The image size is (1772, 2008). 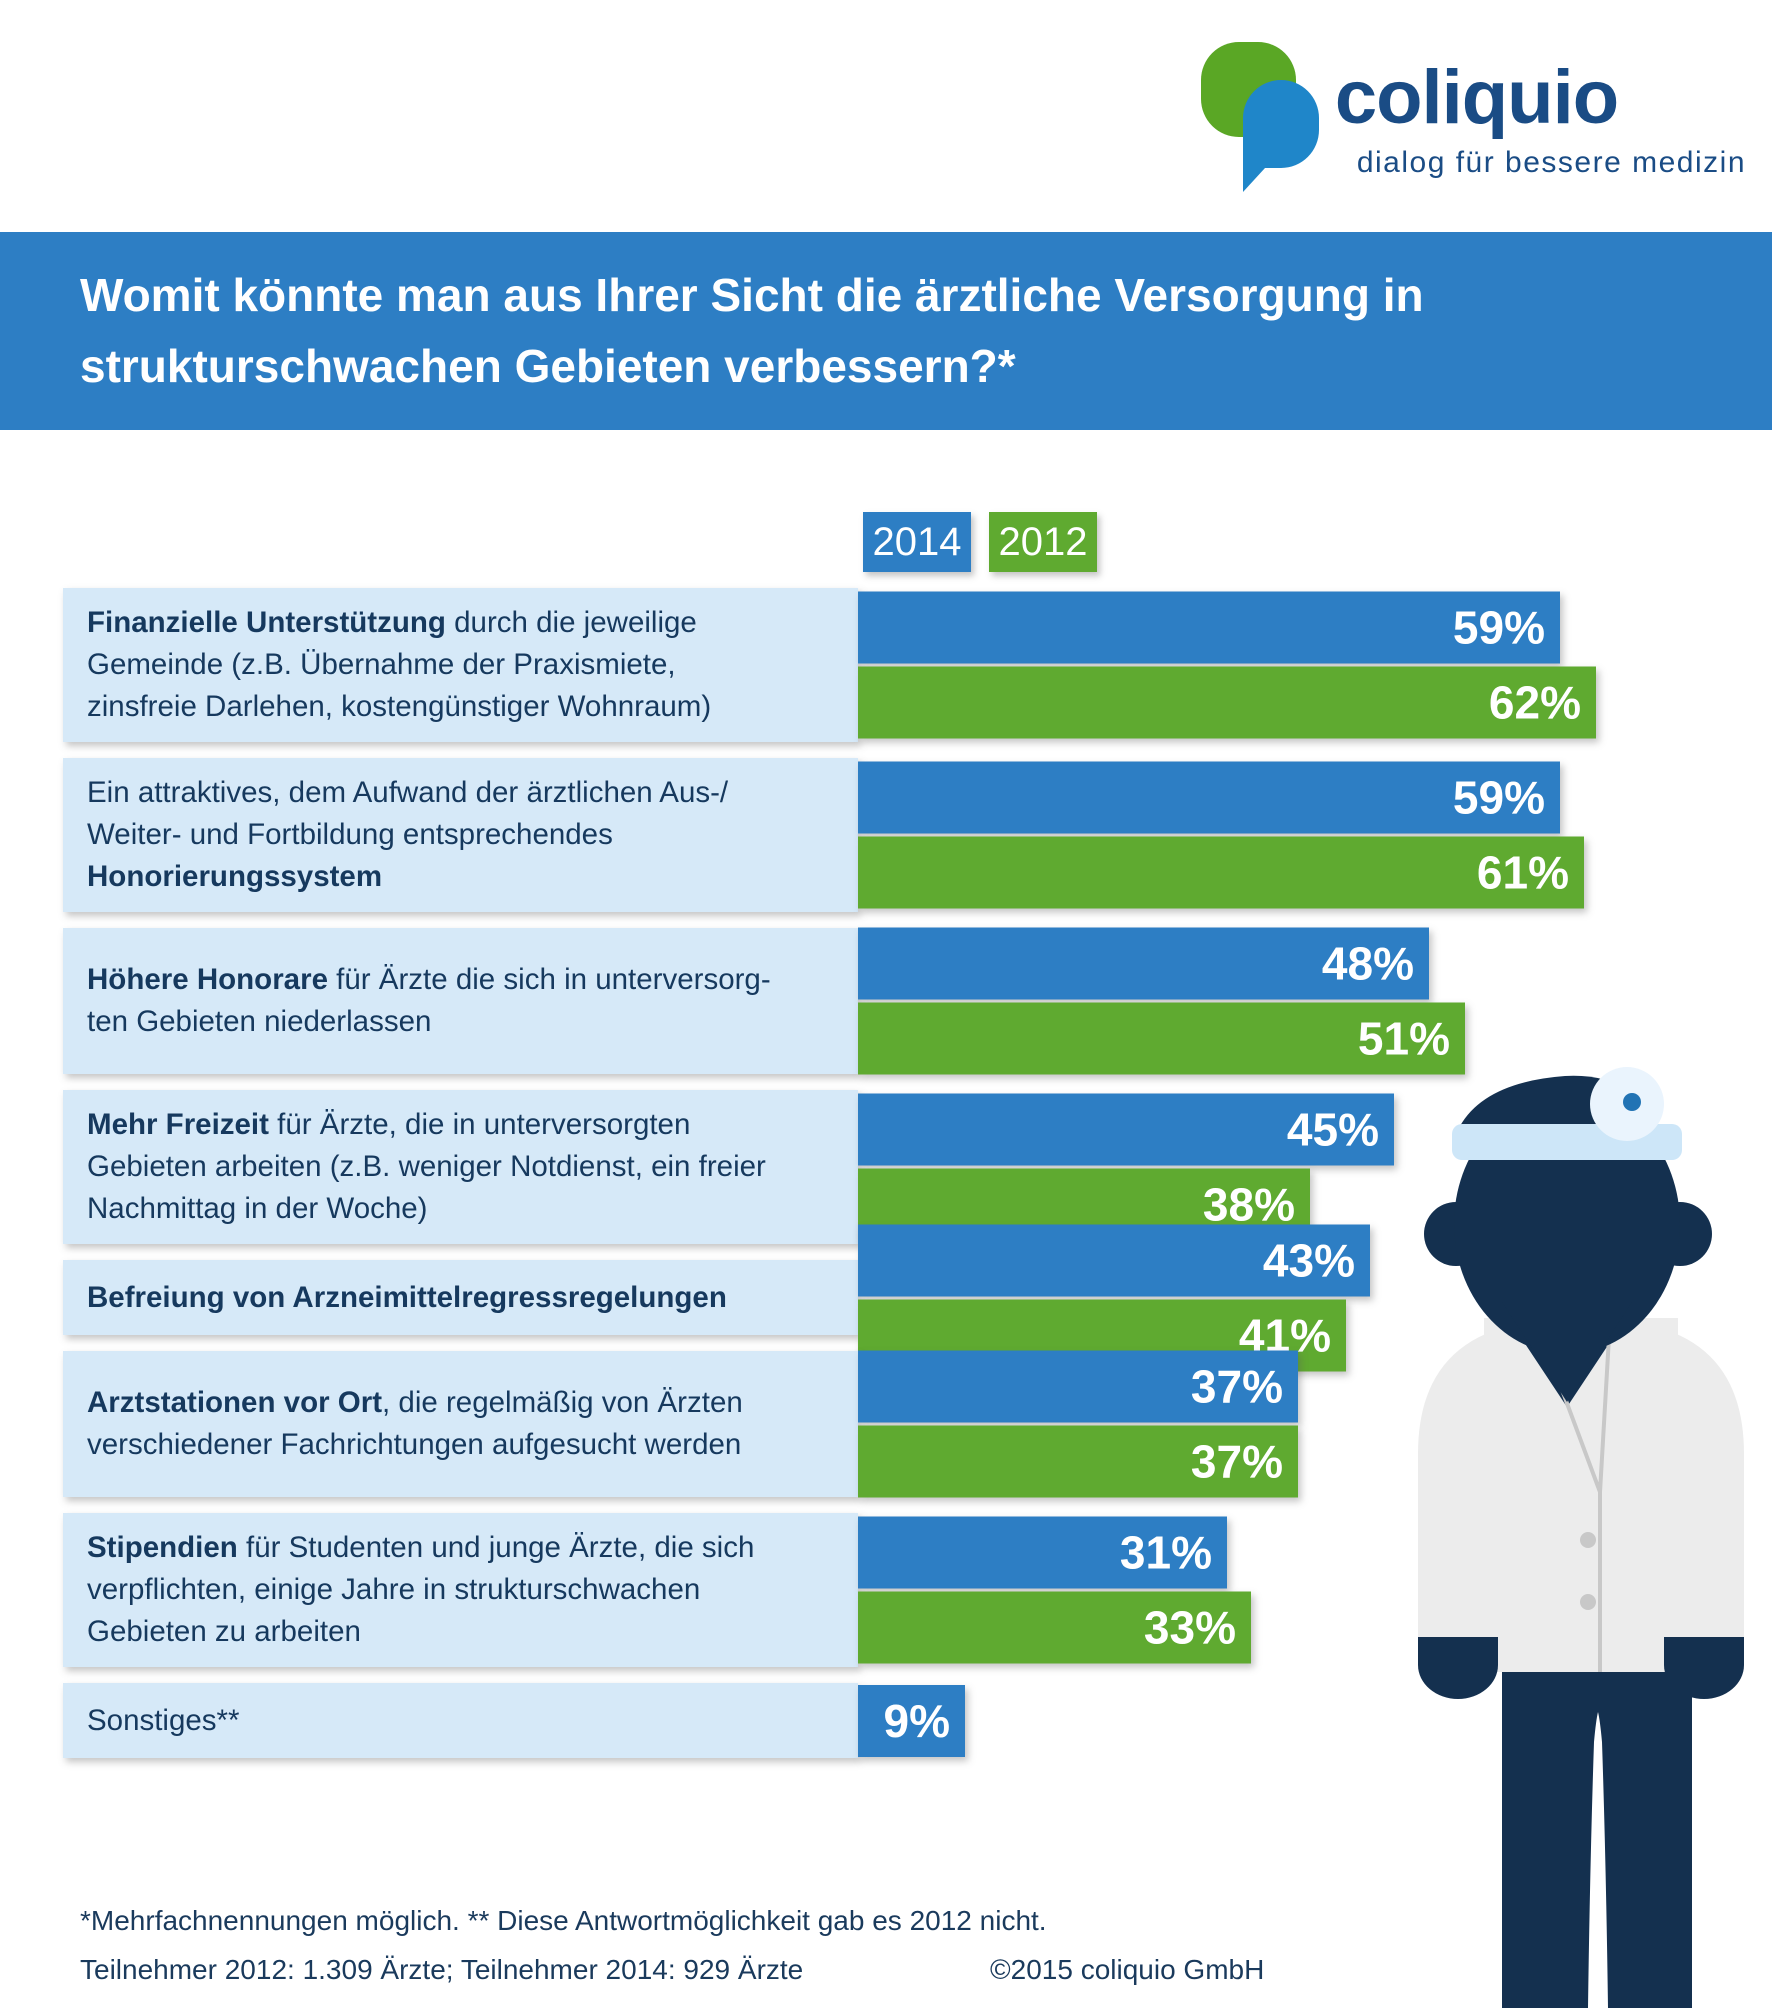 I want to click on bar-2012: 62%, so click(x=1227, y=702).